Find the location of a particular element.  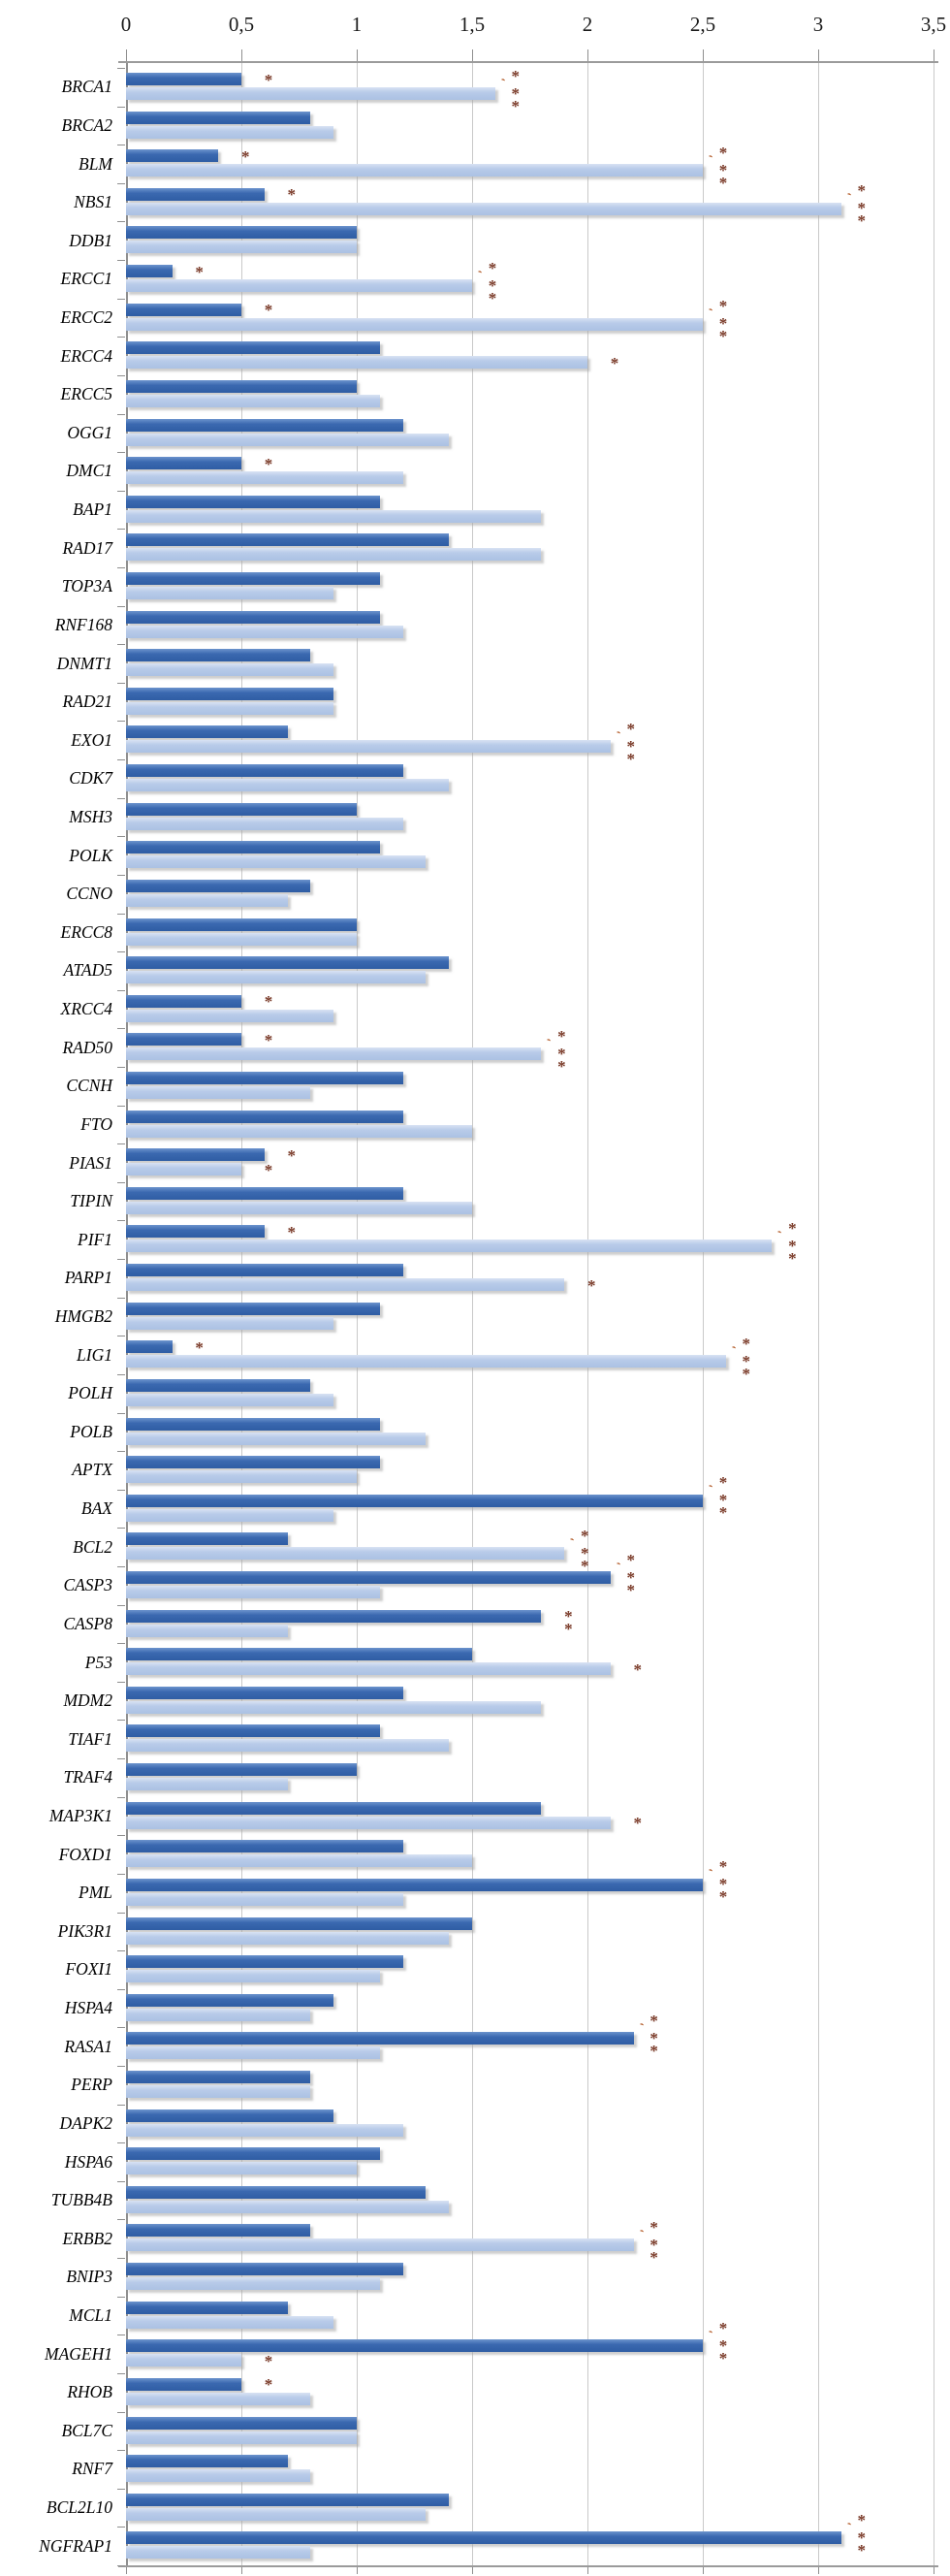

gene-label: POLK is located at coordinates (90, 855).